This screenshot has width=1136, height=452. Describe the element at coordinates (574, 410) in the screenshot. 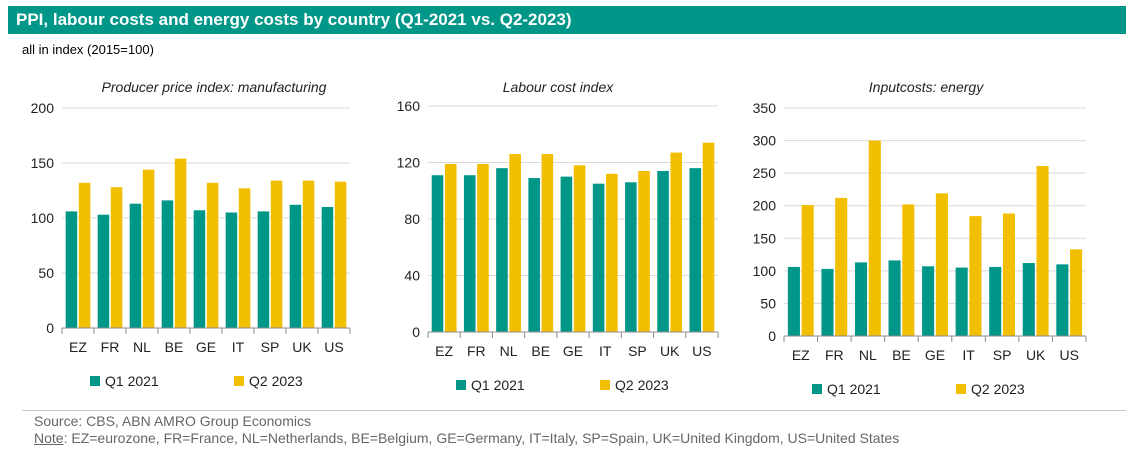

I see `footer-divider` at that location.